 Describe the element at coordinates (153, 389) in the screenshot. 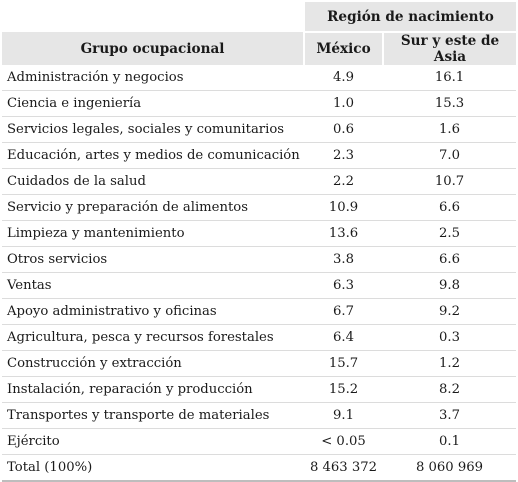

I see `cell-occupation: Instalación, reparación y producción` at that location.